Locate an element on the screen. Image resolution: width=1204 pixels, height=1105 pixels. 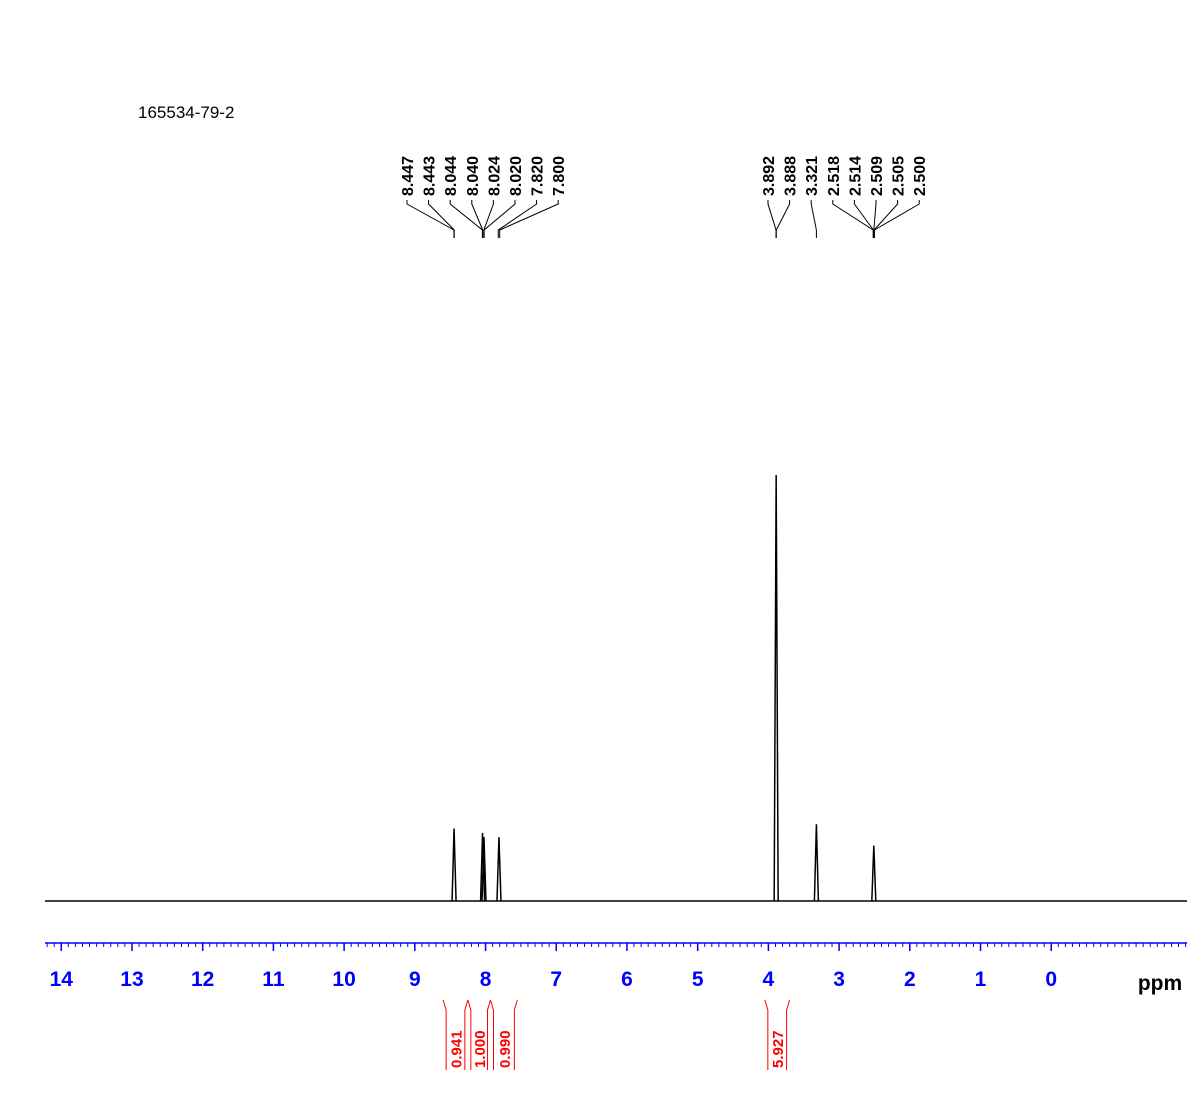
integral-label: 5.927 is located at coordinates (778, 1049).